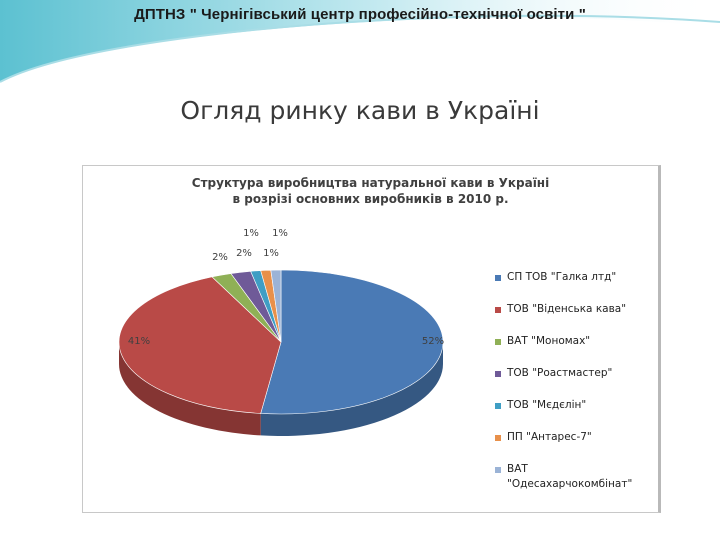 The width and height of the screenshot is (720, 540). I want to click on legend-item-2: ВАТ "Мономах", so click(575, 350).